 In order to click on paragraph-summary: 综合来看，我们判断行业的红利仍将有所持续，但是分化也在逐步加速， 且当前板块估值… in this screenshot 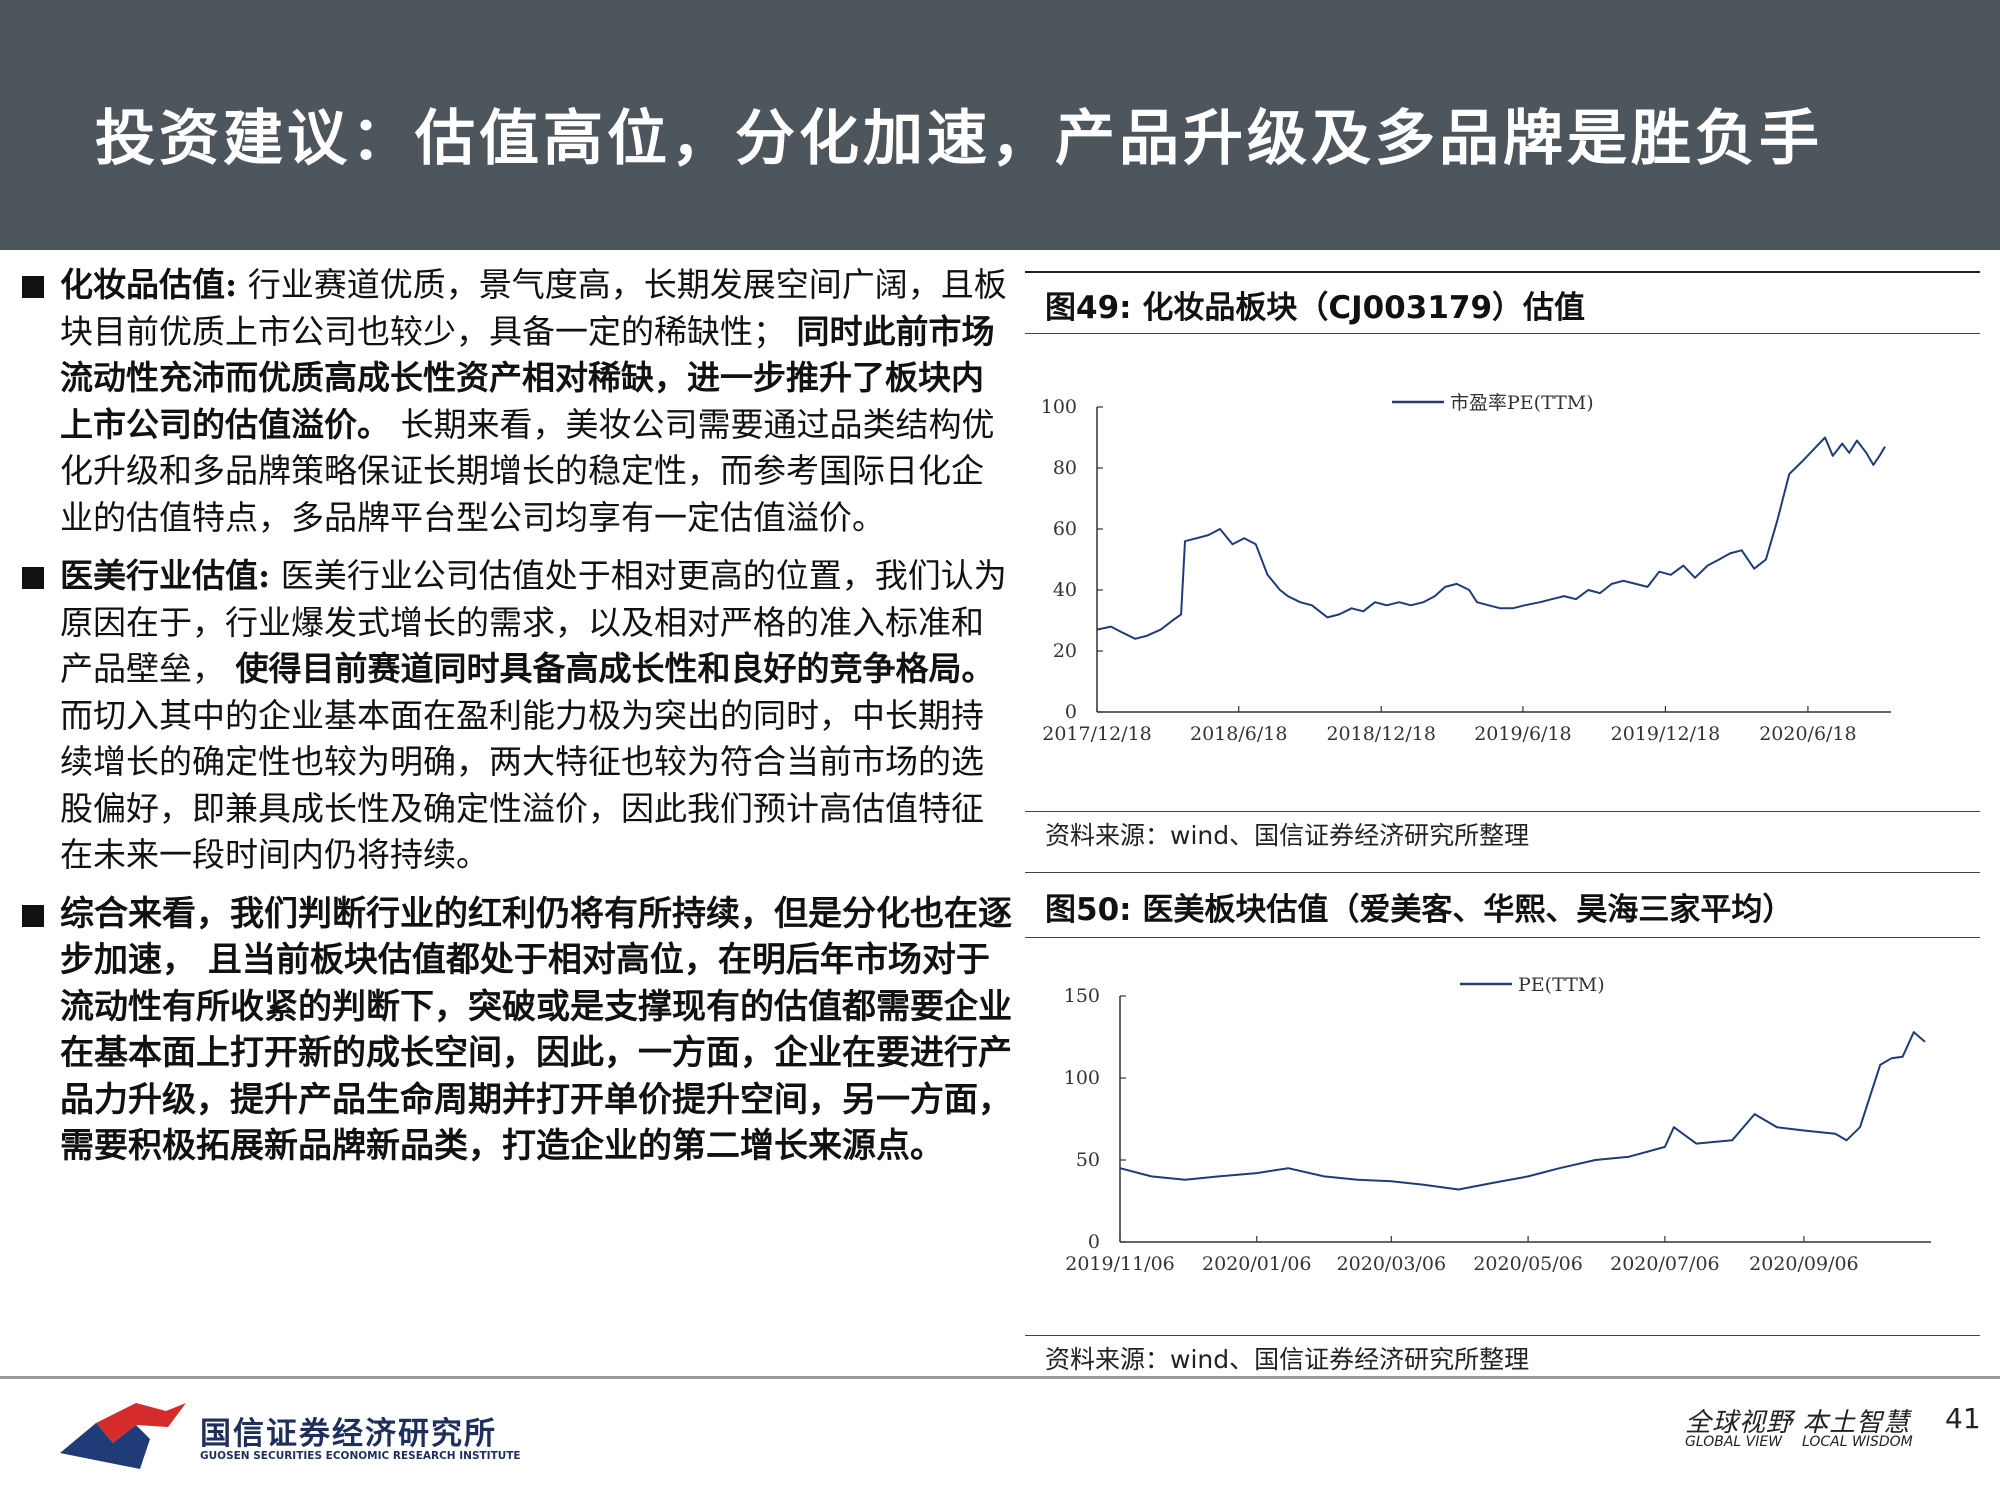, I will do `click(517, 1030)`.